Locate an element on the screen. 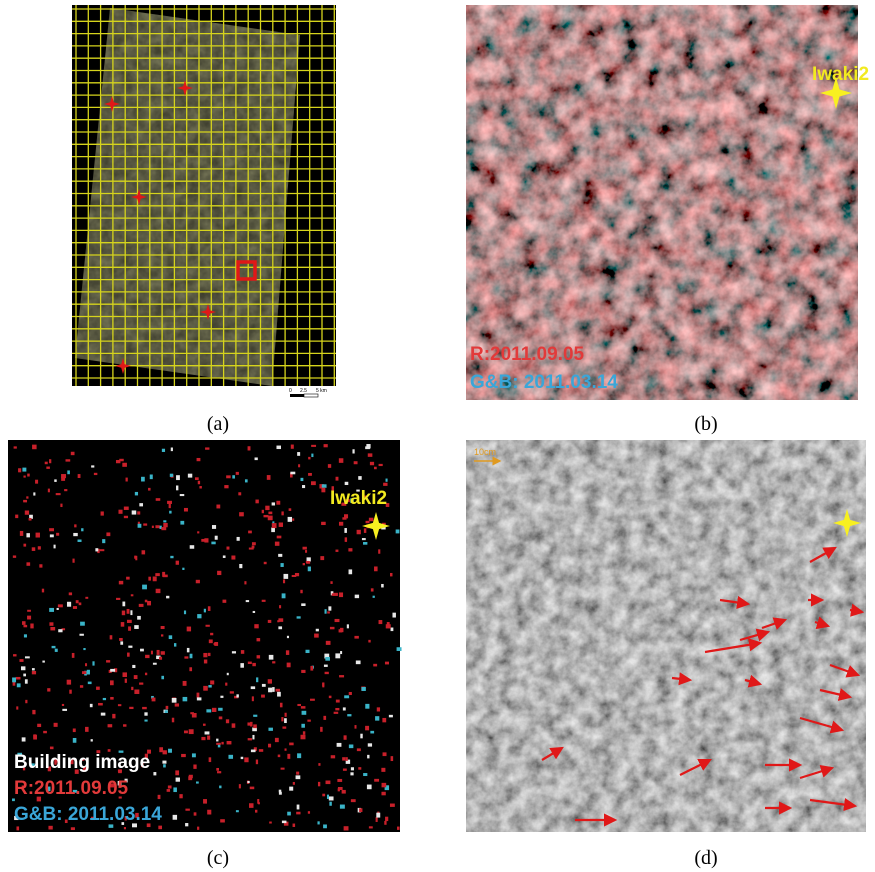 This screenshot has height=872, width=875. marker-star is located at coordinates (208, 312).